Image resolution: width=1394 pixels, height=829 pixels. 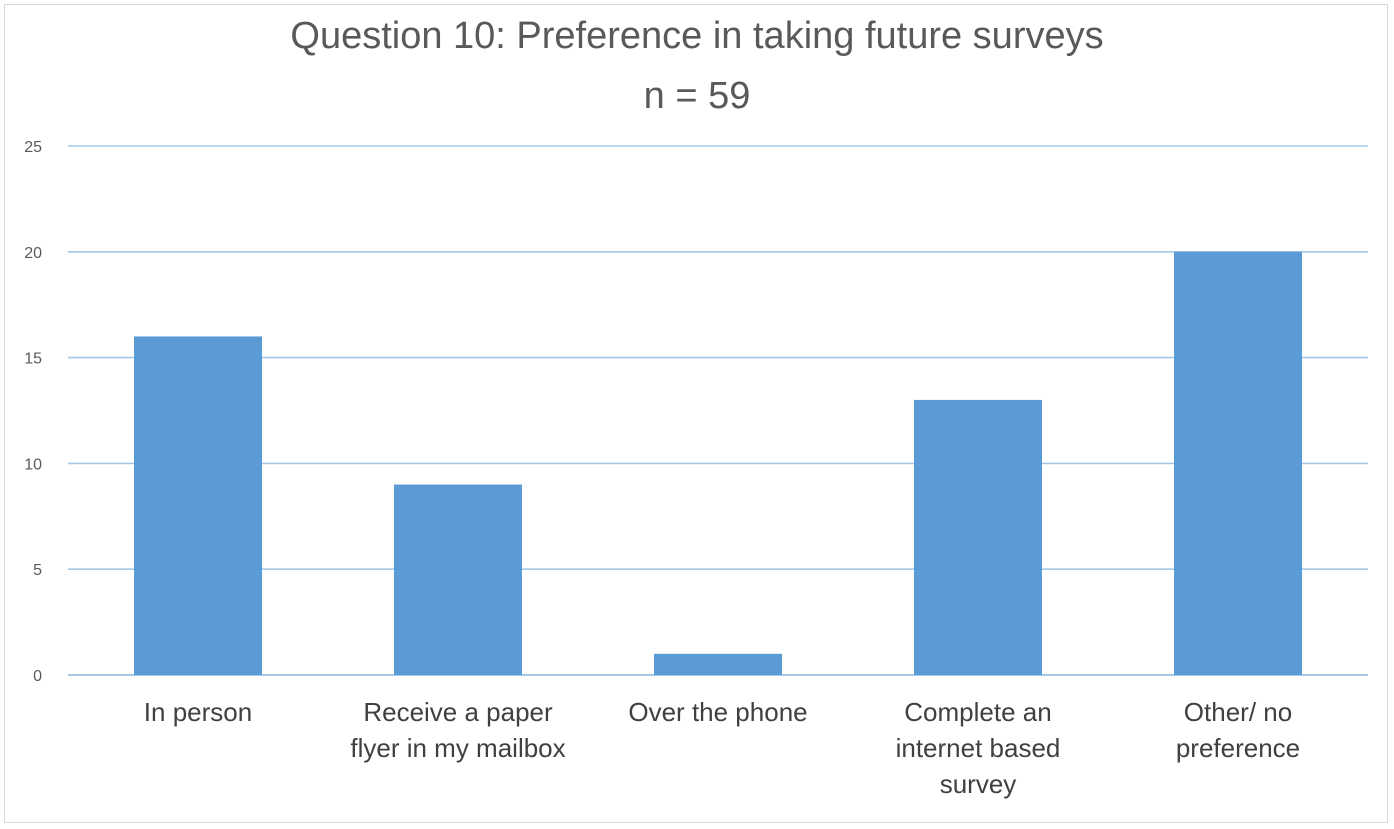 What do you see at coordinates (37, 676) in the screenshot?
I see `y-tick-label: 0` at bounding box center [37, 676].